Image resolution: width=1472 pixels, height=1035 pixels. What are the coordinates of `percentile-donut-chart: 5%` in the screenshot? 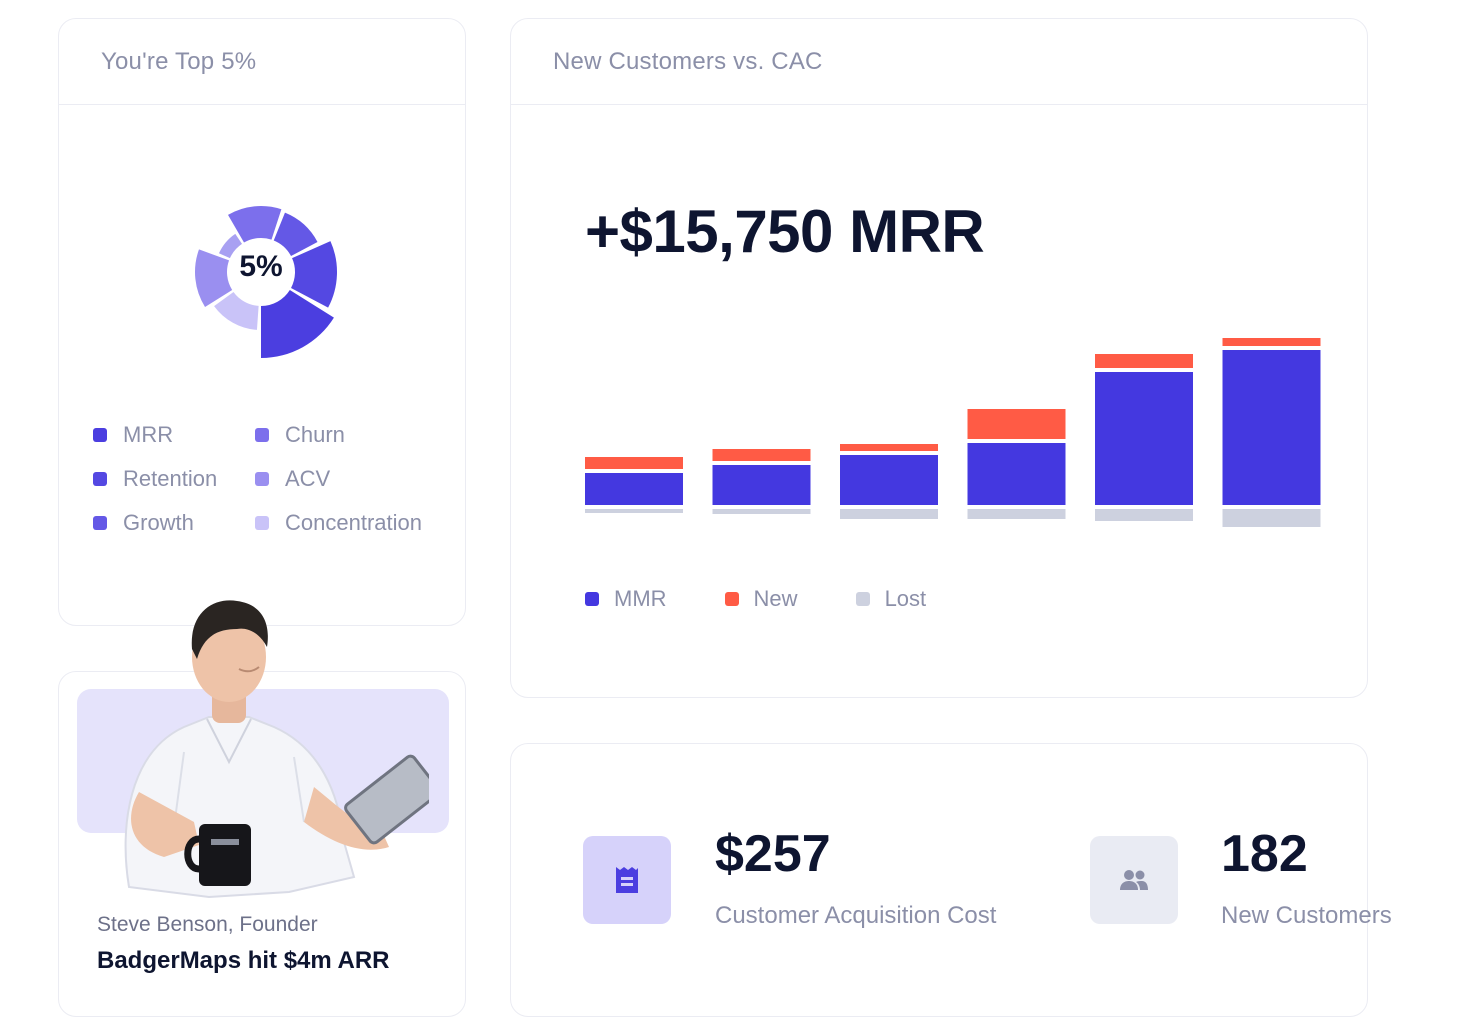 It's located at (266, 282).